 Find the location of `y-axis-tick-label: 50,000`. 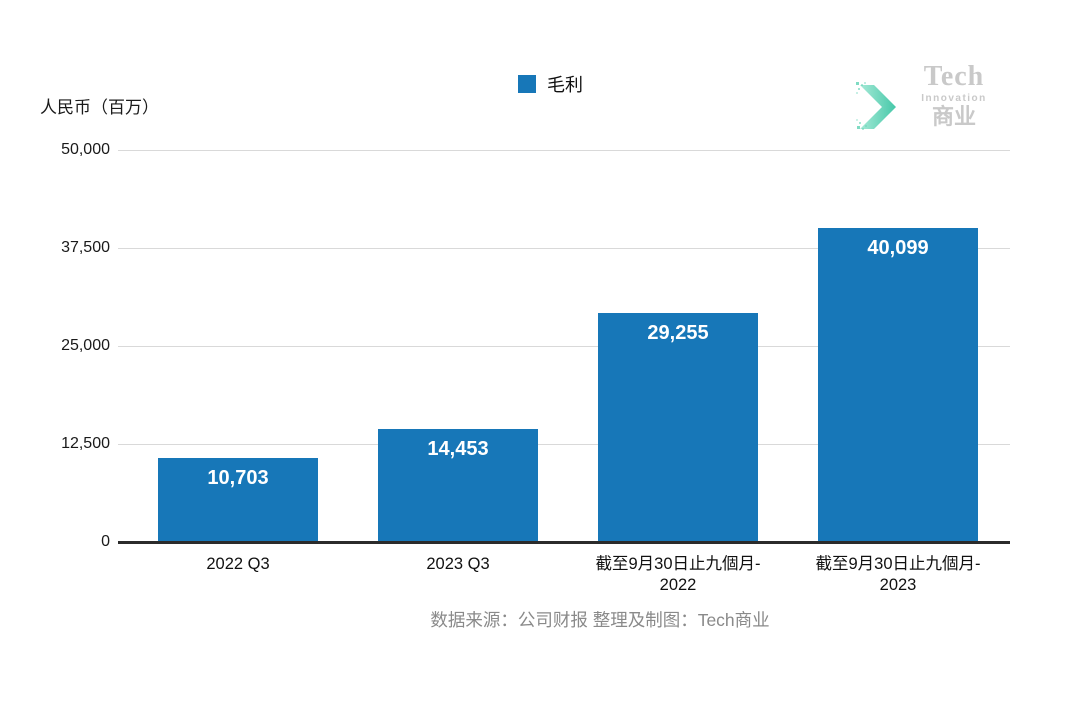

y-axis-tick-label: 50,000 is located at coordinates (85, 149).